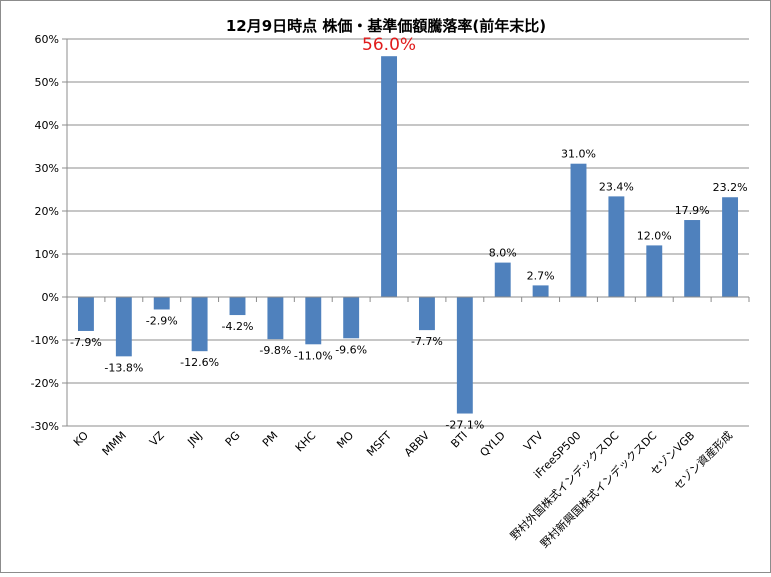 The width and height of the screenshot is (771, 577). Describe the element at coordinates (238, 326) in the screenshot. I see `data-label: -4.2%` at that location.